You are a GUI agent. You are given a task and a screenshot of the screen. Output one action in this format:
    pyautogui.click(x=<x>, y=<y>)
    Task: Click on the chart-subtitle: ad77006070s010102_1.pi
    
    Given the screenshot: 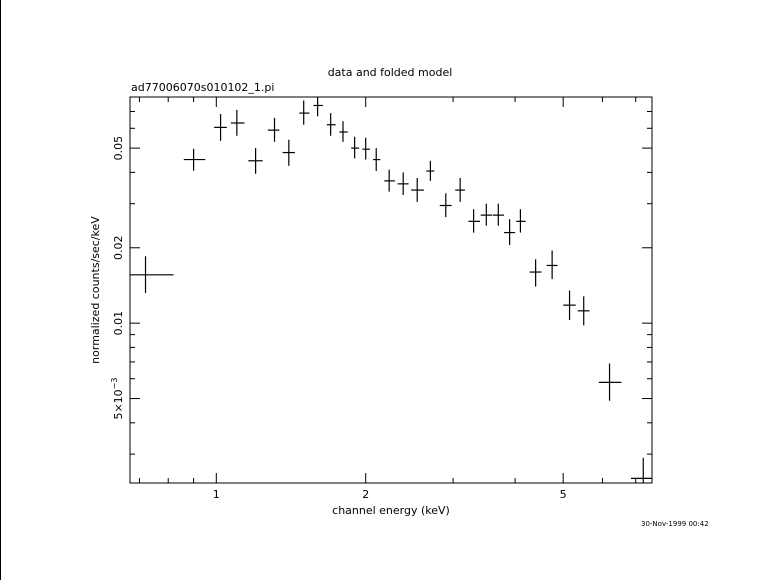 What is the action you would take?
    pyautogui.click(x=202, y=87)
    